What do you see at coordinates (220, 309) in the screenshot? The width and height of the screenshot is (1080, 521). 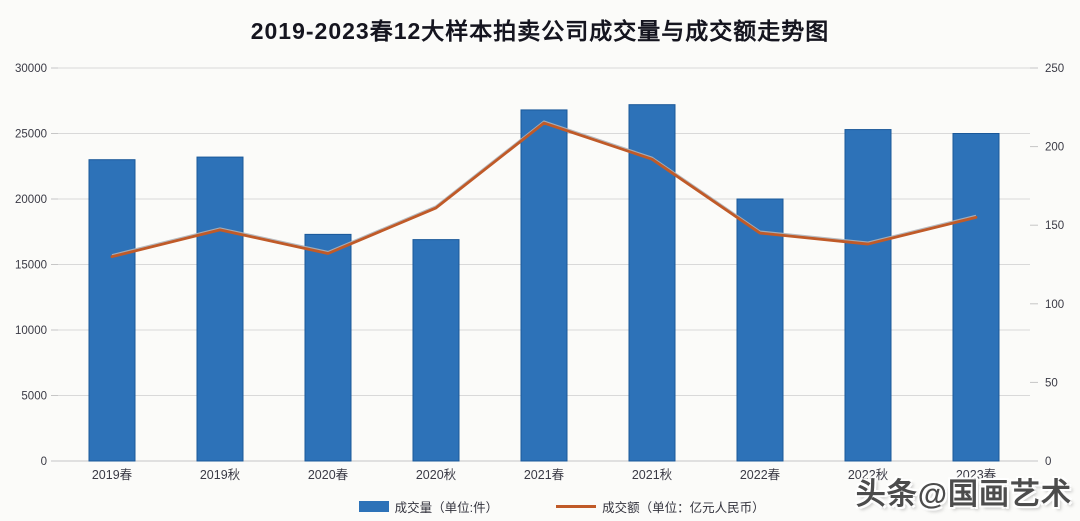 I see `bar-2019秋` at bounding box center [220, 309].